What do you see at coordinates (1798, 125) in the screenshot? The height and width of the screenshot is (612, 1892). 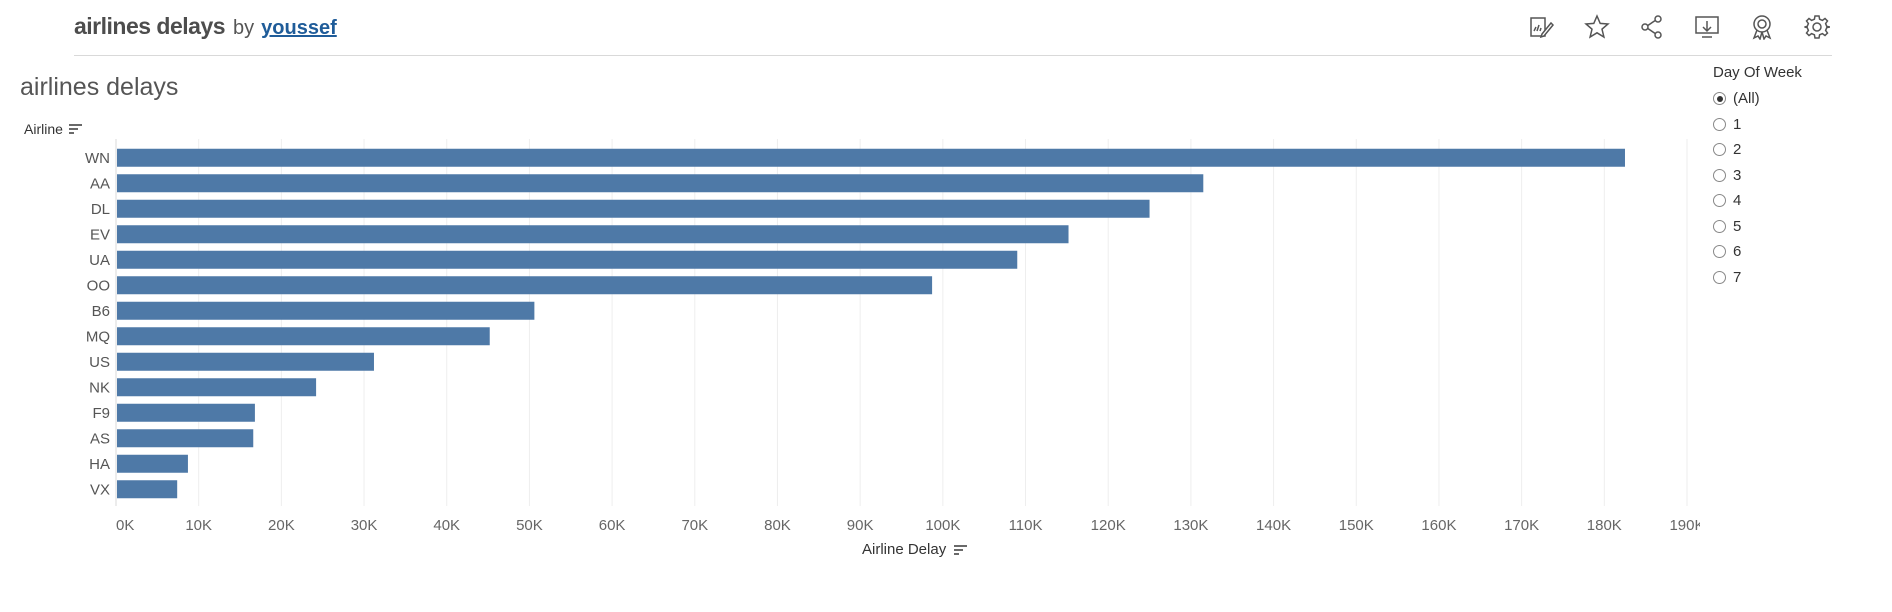 I see `filter-option: 1` at bounding box center [1798, 125].